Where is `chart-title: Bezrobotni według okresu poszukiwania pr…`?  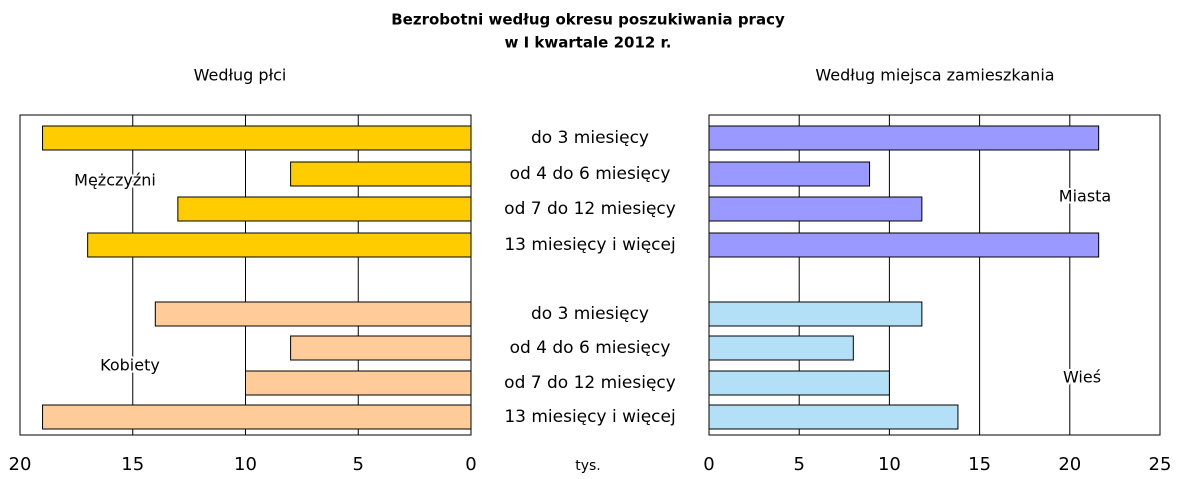 chart-title: Bezrobotni według okresu poszukiwania pr… is located at coordinates (588, 20).